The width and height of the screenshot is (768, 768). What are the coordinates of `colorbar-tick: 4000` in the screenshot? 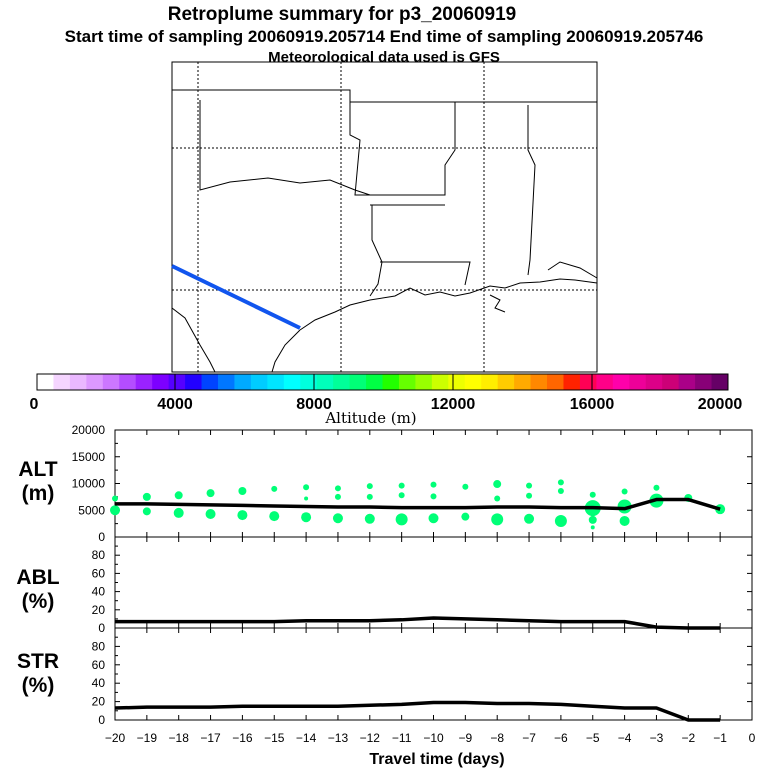 It's located at (175, 404).